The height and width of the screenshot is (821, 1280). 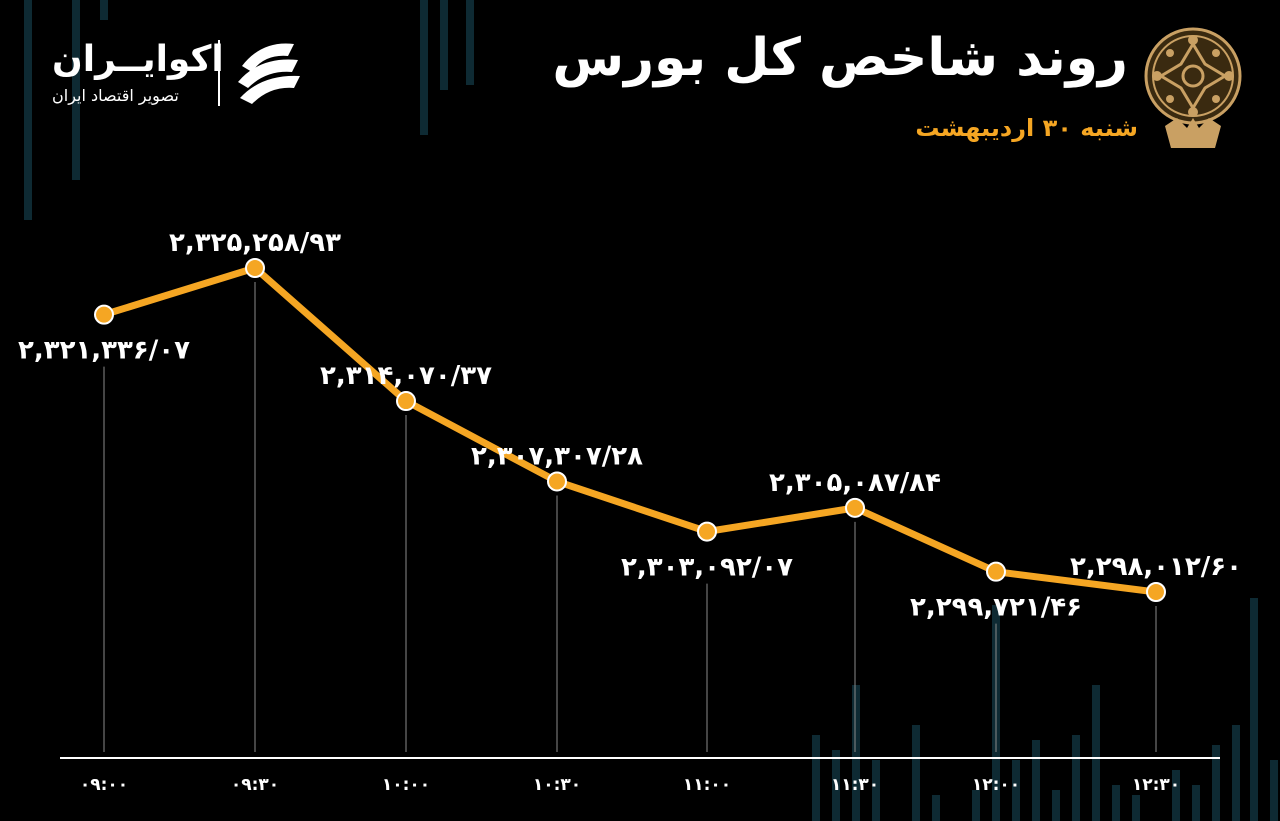 I want to click on data-value-label: ۲,۳۰۷,۳۰۷/۲۸, so click(x=557, y=456).